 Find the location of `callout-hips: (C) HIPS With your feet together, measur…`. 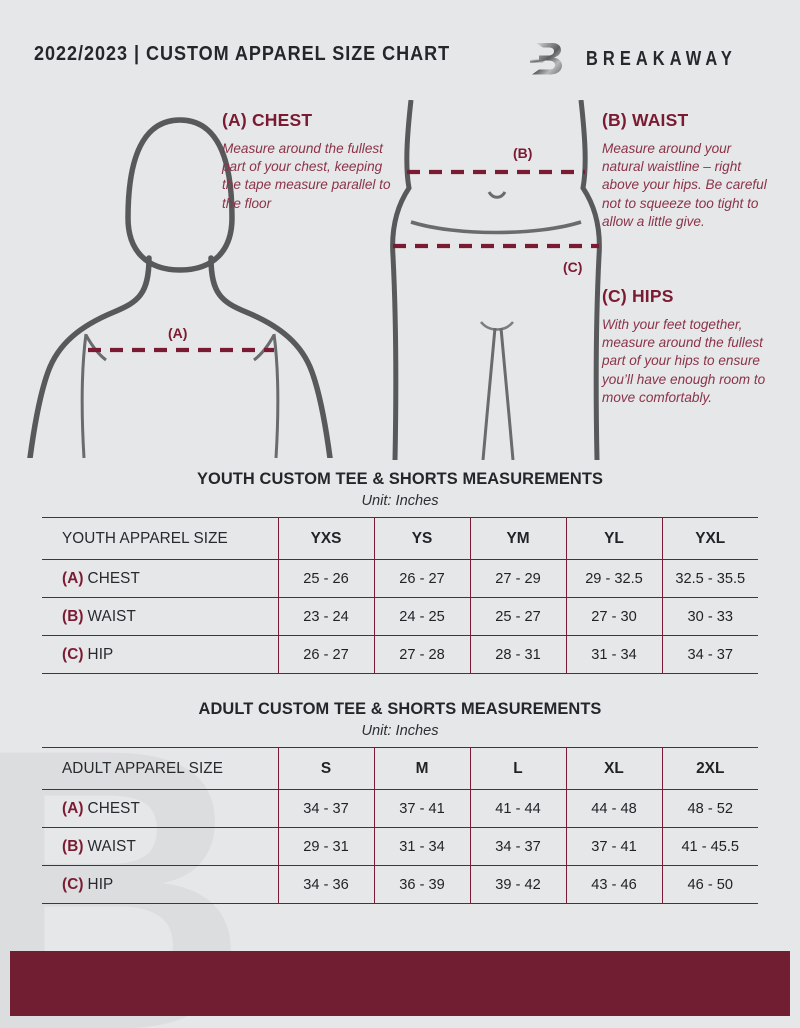

callout-hips: (C) HIPS With your feet together, measur… is located at coordinates (688, 346).